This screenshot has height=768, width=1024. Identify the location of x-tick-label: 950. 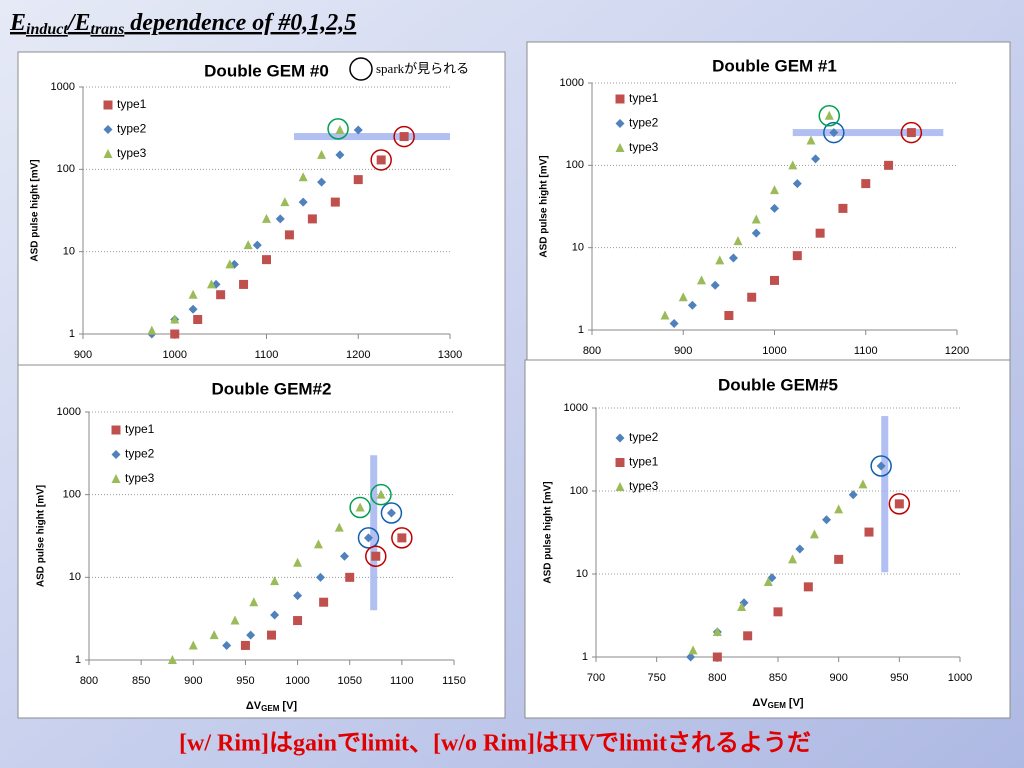
(245, 681).